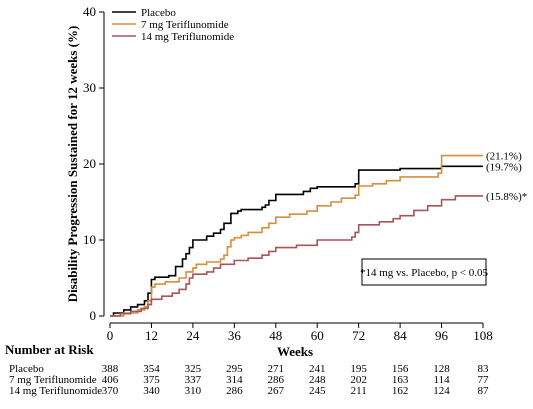  I want to click on legend-label-0: Placebo, so click(158, 13).